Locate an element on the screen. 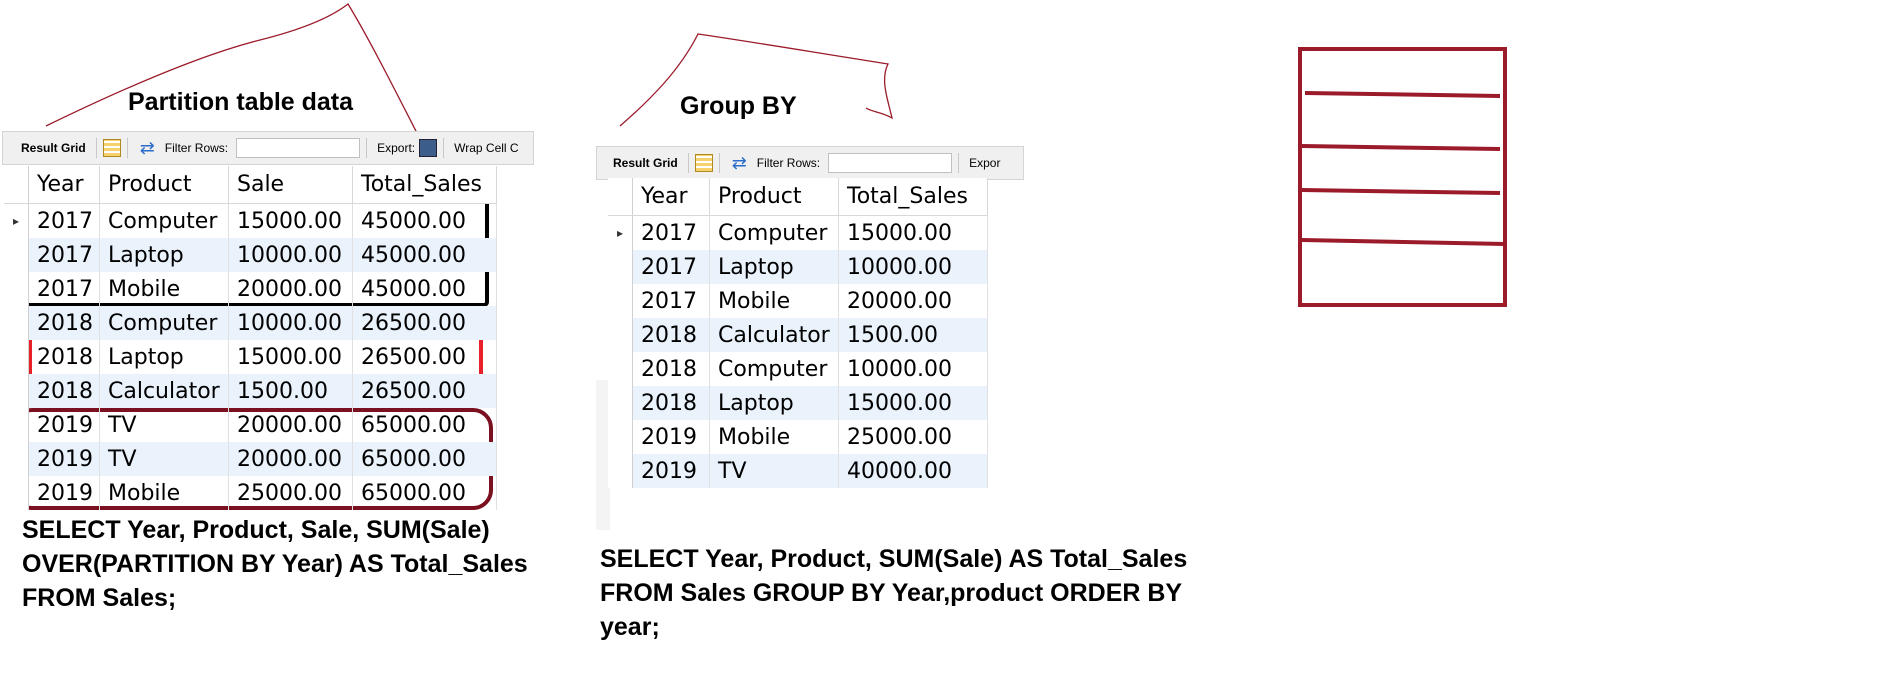  cell-total: 25000.00 is located at coordinates (913, 437).